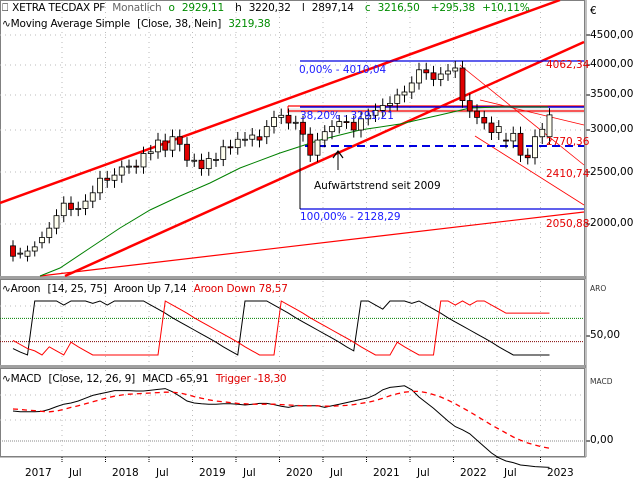 This screenshot has width=640, height=480. Describe the element at coordinates (240, 289) in the screenshot. I see `aroon-down-value: Aroon Down 78,57` at that location.